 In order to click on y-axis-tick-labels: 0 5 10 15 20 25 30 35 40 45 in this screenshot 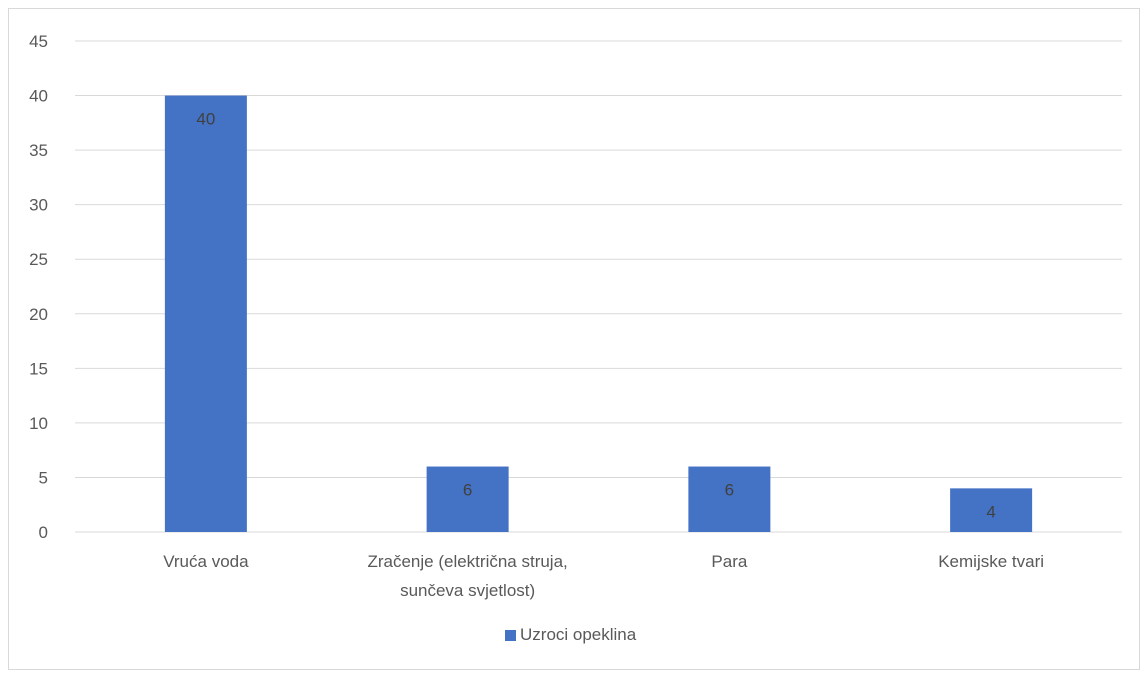, I will do `click(38, 287)`.